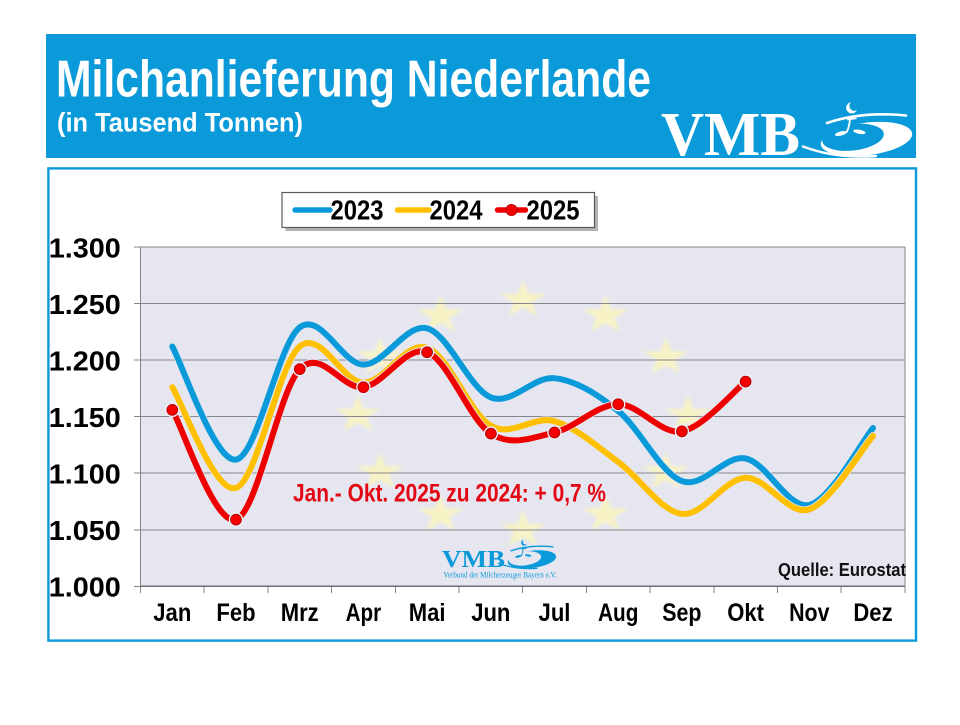 The height and width of the screenshot is (725, 960). What do you see at coordinates (85, 587) in the screenshot?
I see `svg-text: 1.000` at bounding box center [85, 587].